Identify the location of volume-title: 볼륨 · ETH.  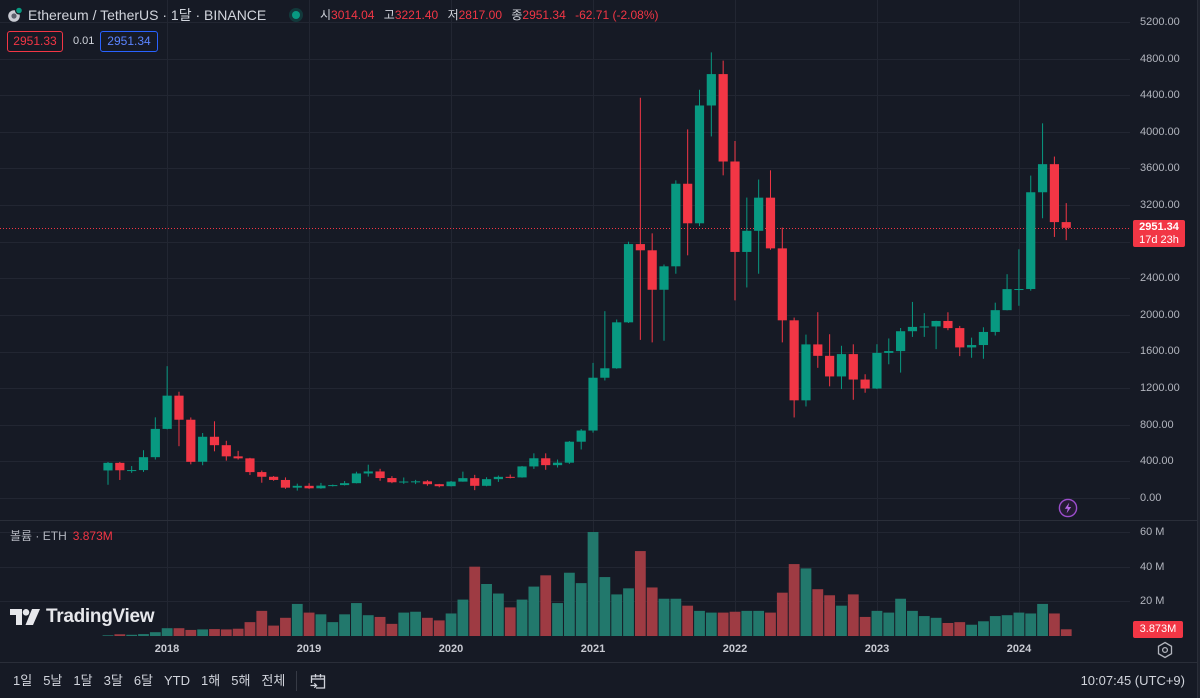
(38, 536).